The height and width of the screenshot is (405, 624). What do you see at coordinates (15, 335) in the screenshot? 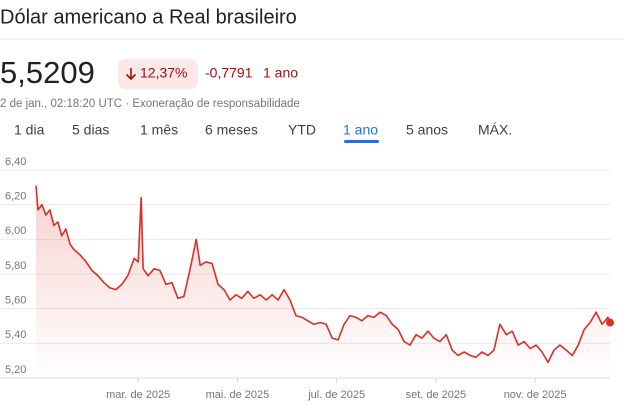
I see `y-tick-label: 5,40` at bounding box center [15, 335].